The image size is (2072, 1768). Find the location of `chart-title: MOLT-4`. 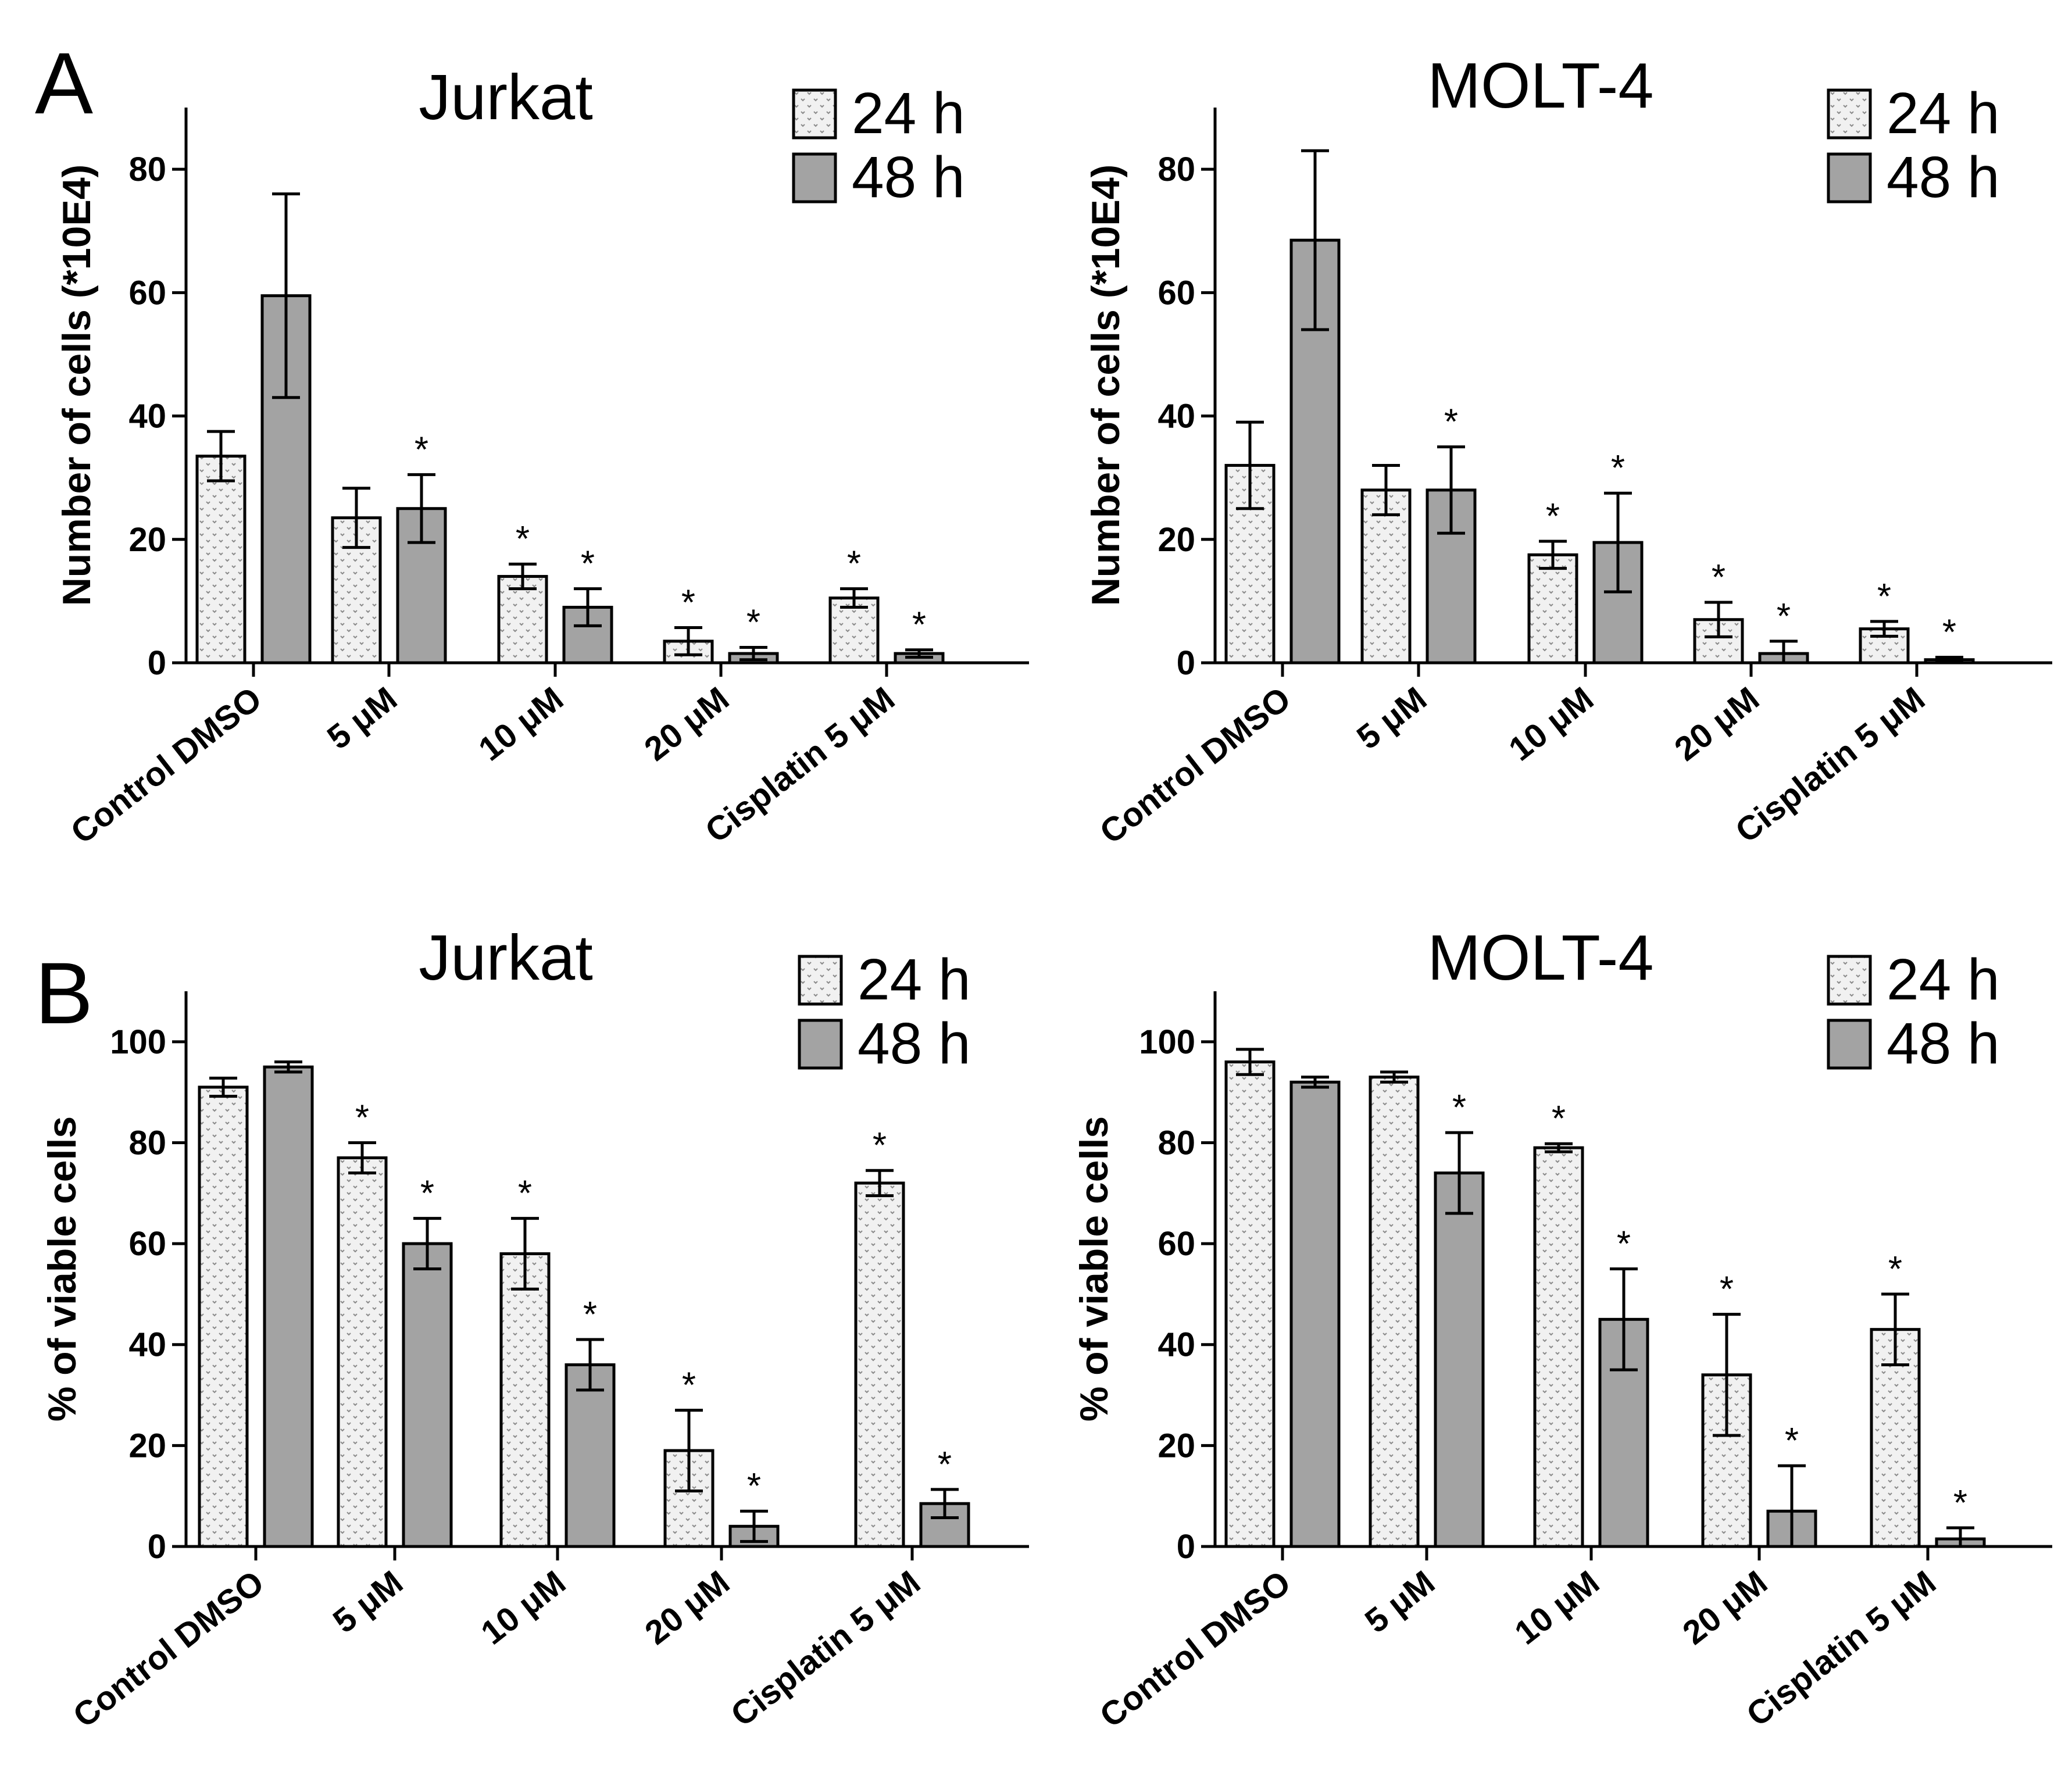

chart-title: MOLT-4 is located at coordinates (1540, 958).